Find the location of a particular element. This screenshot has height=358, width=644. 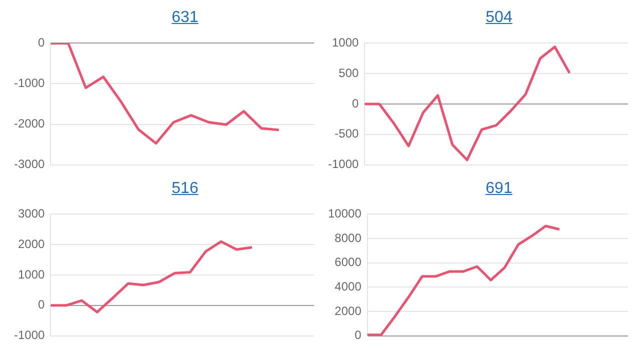

chart-title: 631 is located at coordinates (184, 18).